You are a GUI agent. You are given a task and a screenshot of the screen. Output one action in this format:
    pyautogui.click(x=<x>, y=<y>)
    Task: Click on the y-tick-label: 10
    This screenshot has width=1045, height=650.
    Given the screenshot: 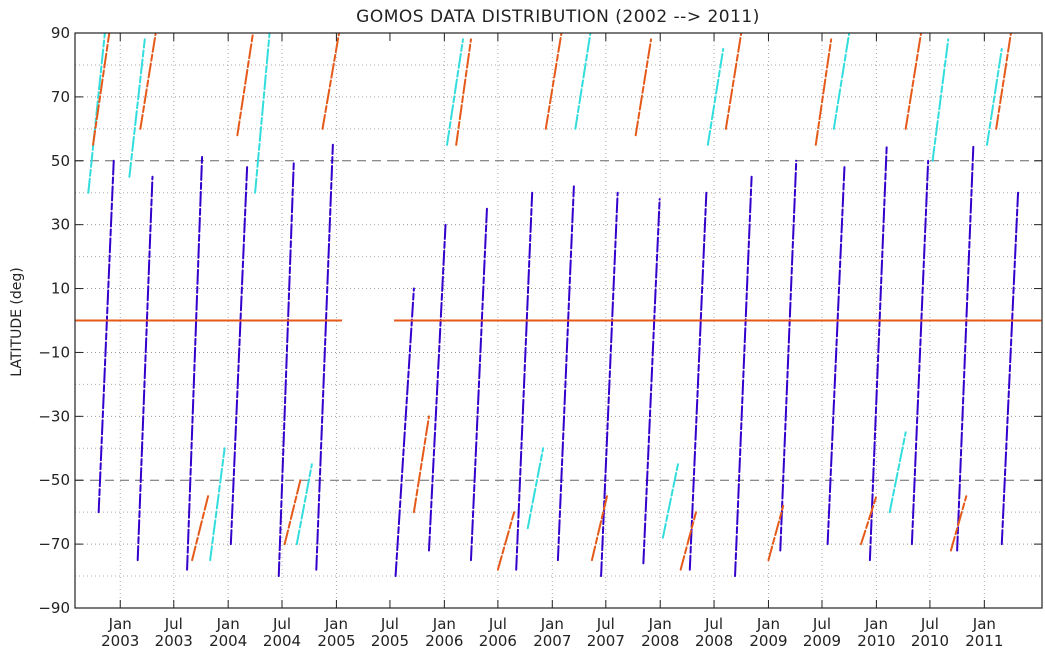 What is the action you would take?
    pyautogui.click(x=60, y=289)
    